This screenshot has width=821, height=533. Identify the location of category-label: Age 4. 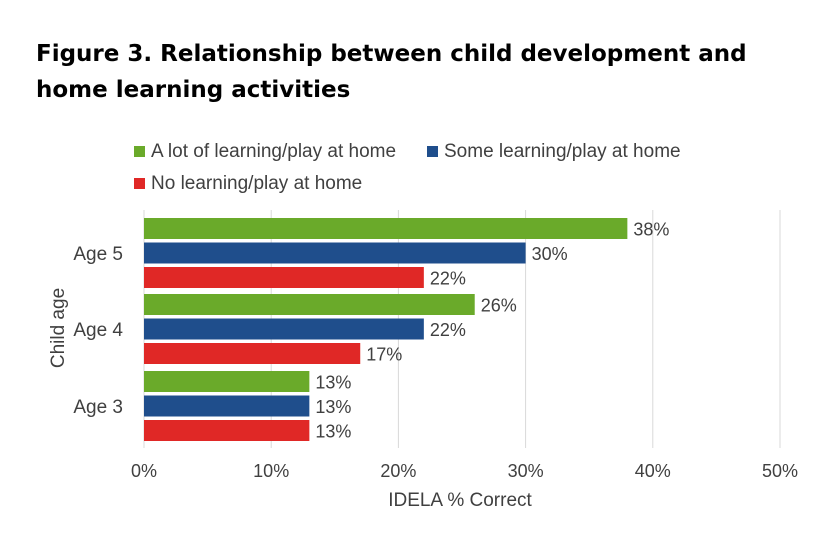
(98, 330).